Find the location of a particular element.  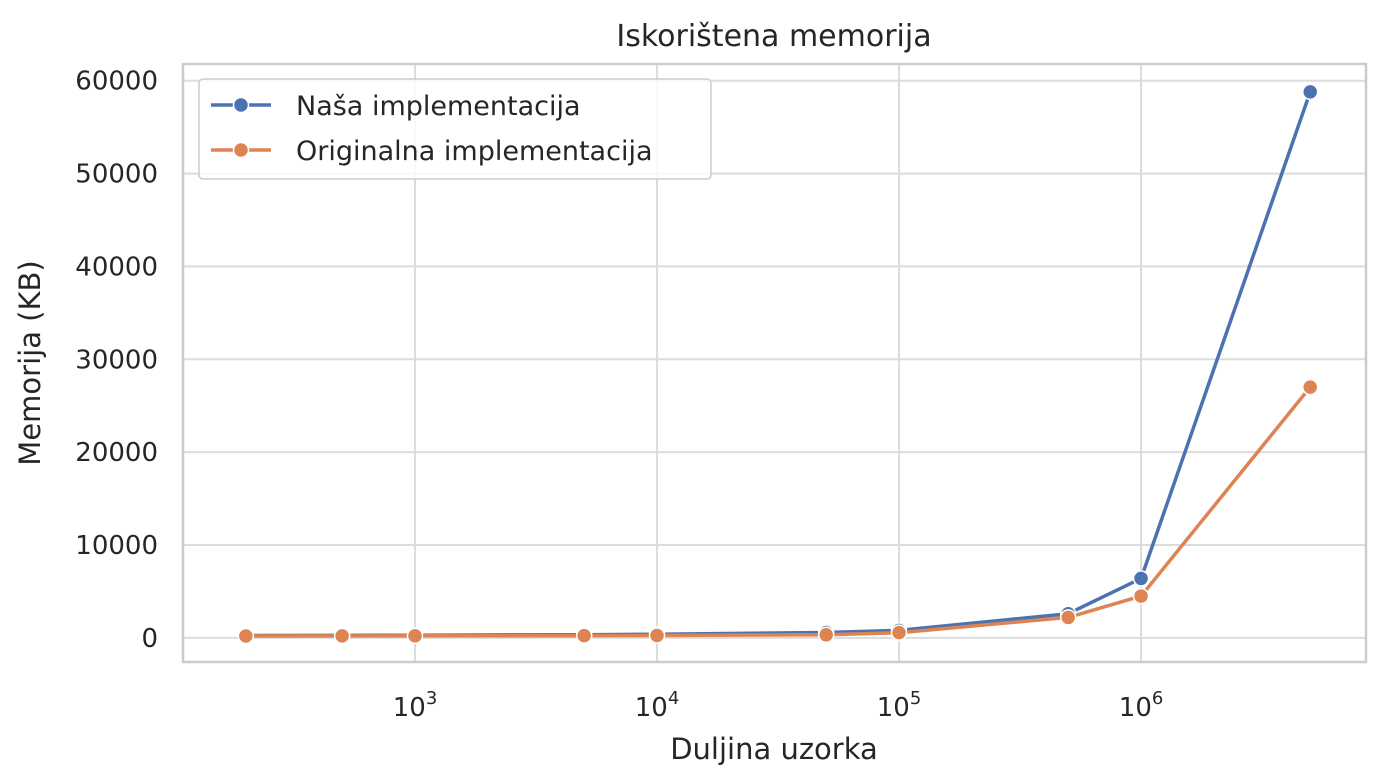

x-tick-label: 10³ is located at coordinates (415, 705).